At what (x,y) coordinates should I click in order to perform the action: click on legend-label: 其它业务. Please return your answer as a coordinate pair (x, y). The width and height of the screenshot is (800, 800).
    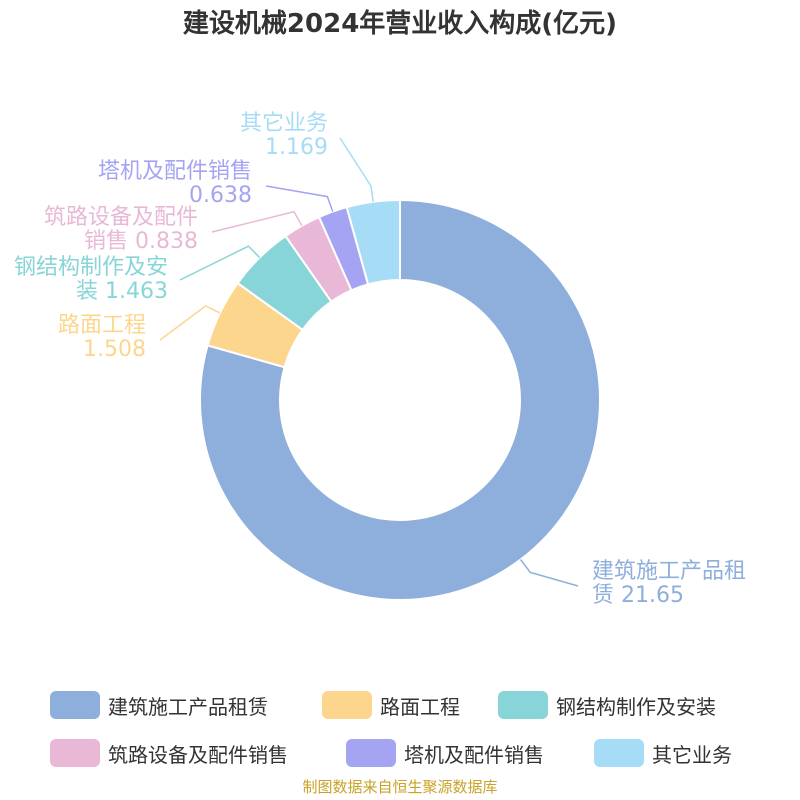
    Looking at the image, I should click on (692, 754).